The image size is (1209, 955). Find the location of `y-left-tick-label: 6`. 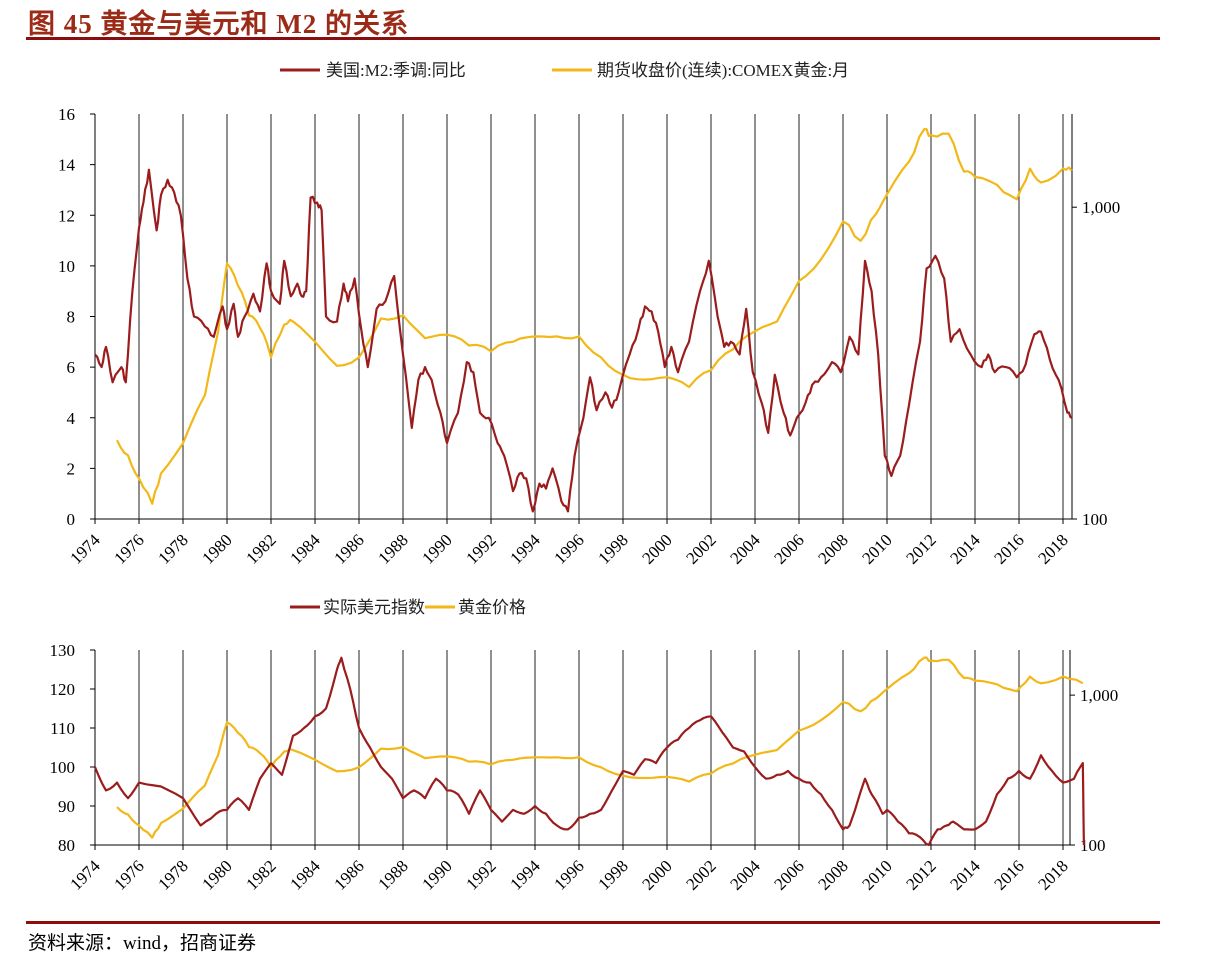

y-left-tick-label: 6 is located at coordinates (71, 367).